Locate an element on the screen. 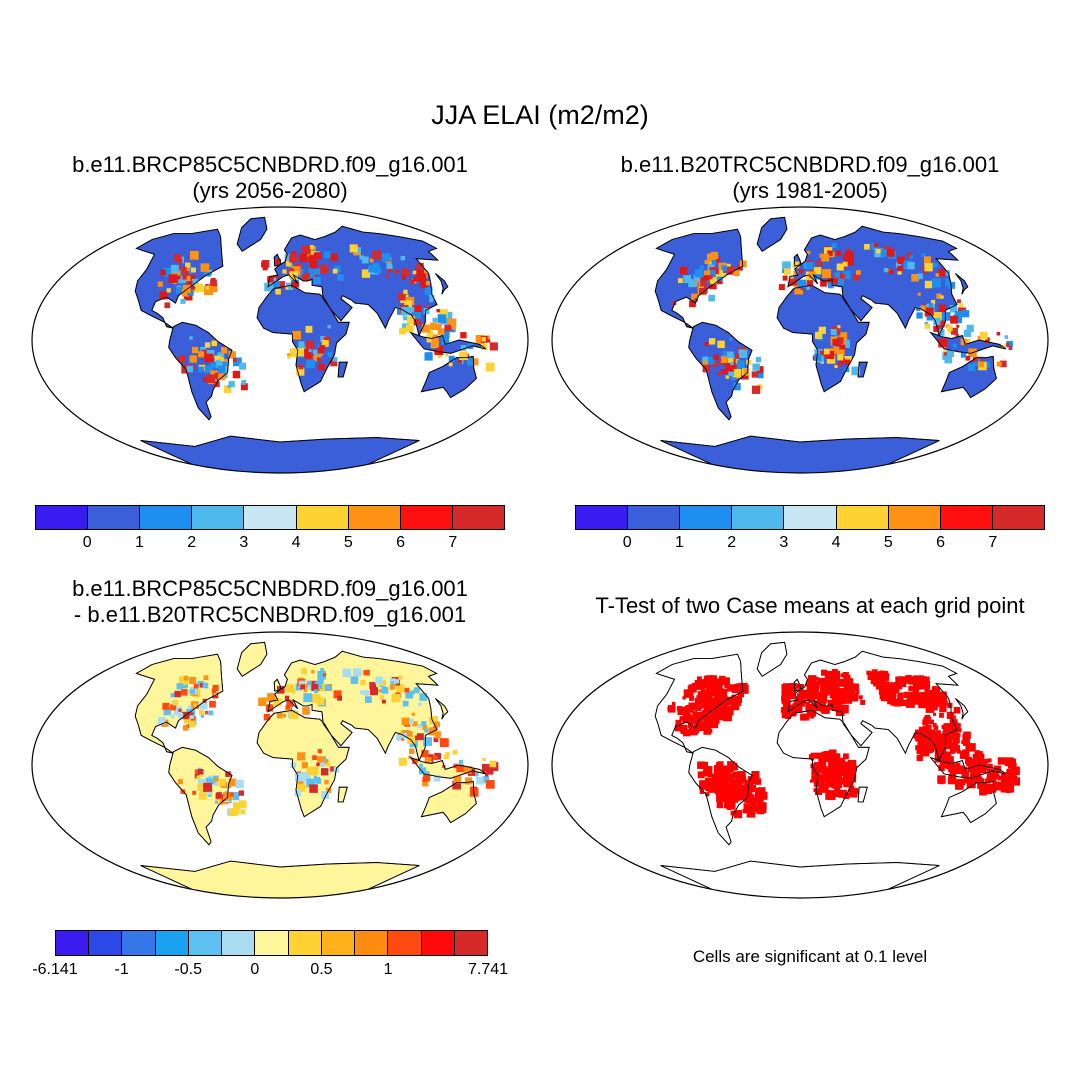 The height and width of the screenshot is (1080, 1080). panel-title-line2: (yrs 1981-2005) is located at coordinates (810, 190).